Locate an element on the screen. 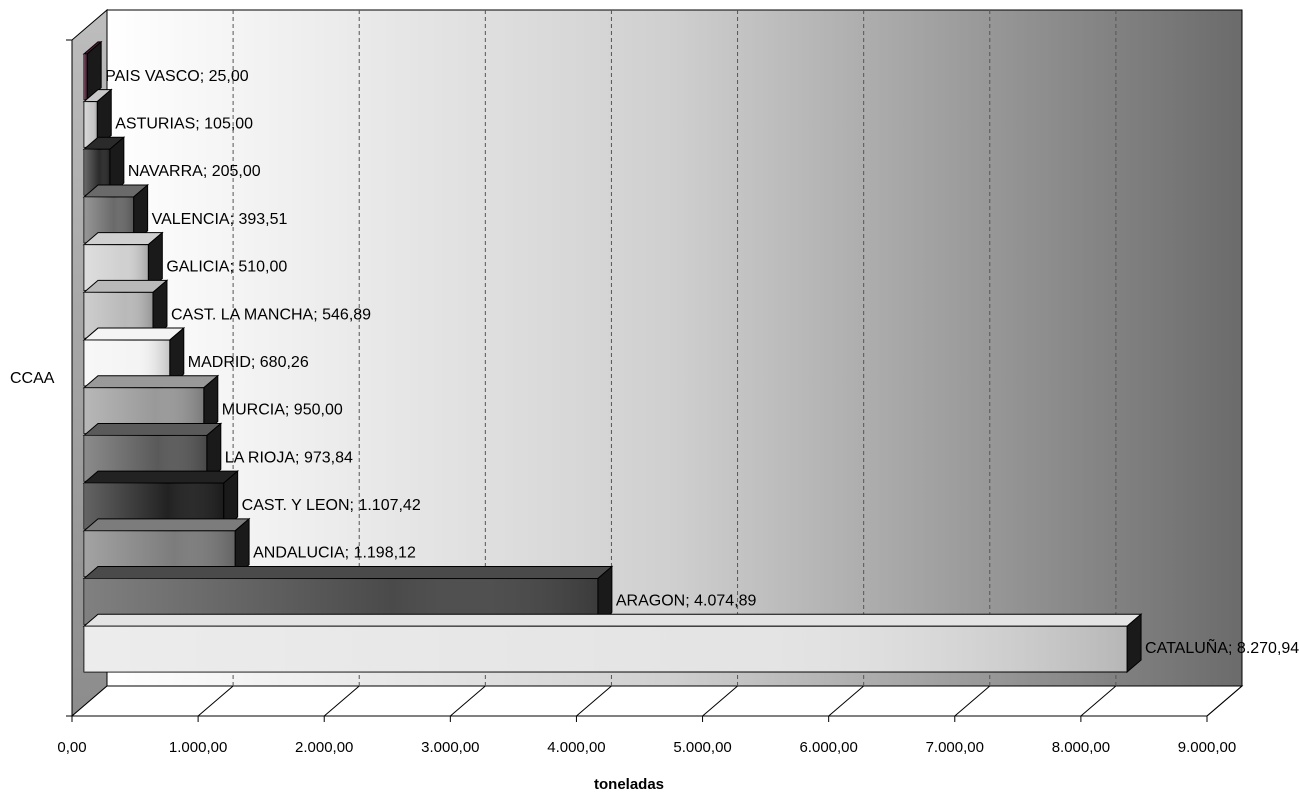 This screenshot has width=1300, height=799. bar-catalu-a is located at coordinates (612, 643).